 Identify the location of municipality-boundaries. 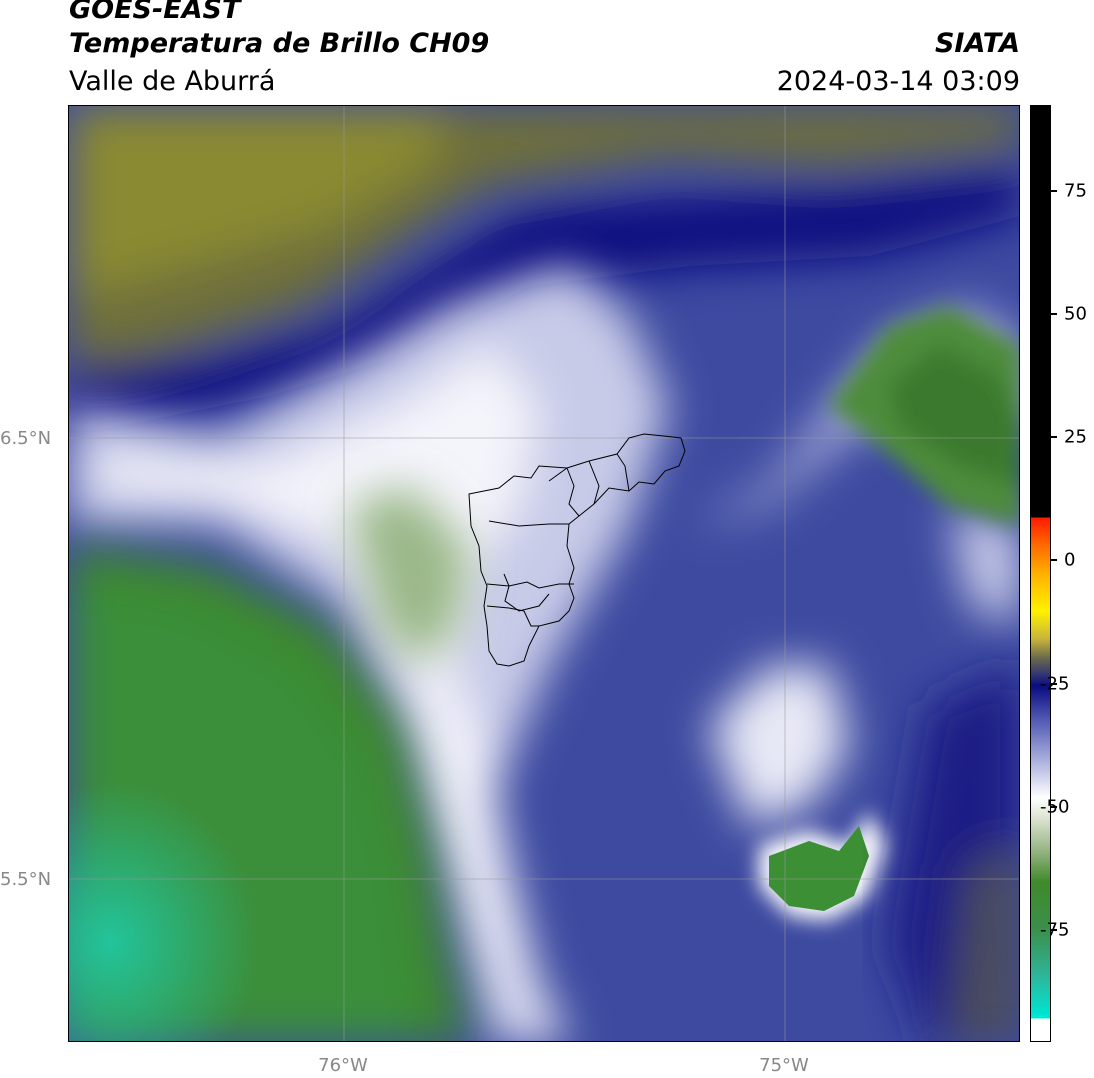
(577, 550).